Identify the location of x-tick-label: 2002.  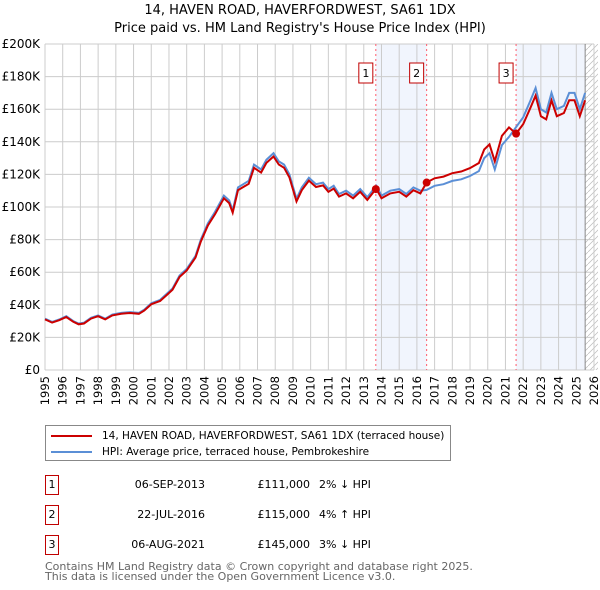
(169, 390).